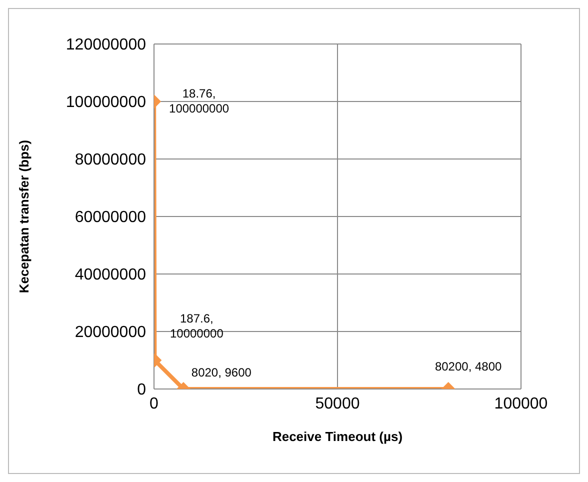  Describe the element at coordinates (106, 103) in the screenshot. I see `y-tick-label: 100000000` at that location.